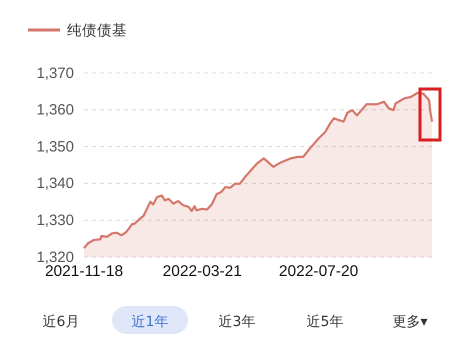 This screenshot has width=474, height=357. I want to click on text: 近3年, so click(237, 322).